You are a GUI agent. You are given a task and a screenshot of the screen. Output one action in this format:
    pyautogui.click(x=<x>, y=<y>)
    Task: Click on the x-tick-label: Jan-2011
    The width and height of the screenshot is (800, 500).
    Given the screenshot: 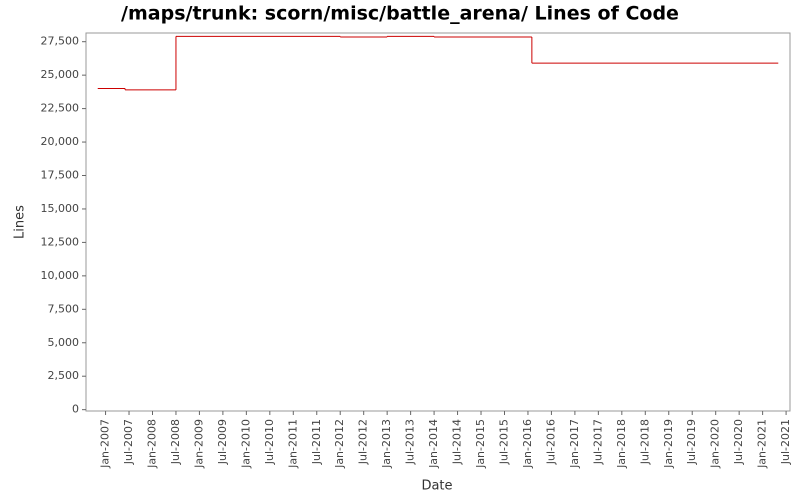 What is the action you would take?
    pyautogui.click(x=292, y=444)
    